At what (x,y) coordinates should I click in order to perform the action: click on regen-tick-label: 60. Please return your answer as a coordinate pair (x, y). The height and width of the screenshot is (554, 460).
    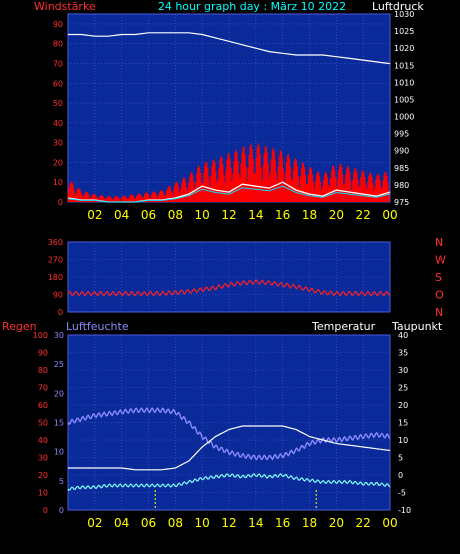
    Looking at the image, I should click on (43, 405).